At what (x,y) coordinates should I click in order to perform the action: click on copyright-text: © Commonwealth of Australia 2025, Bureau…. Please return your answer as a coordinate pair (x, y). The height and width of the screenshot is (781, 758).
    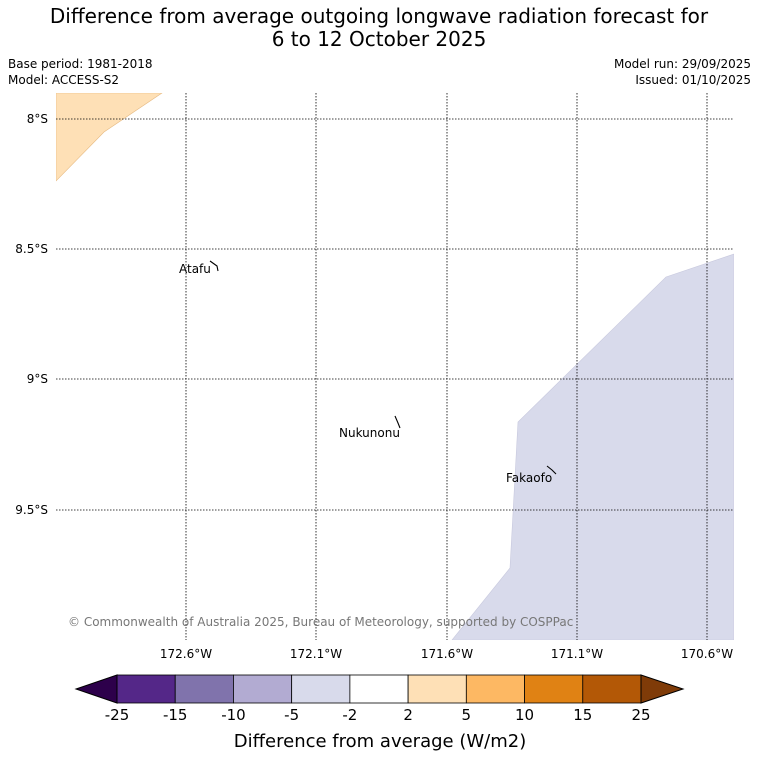
    Looking at the image, I should click on (320, 622).